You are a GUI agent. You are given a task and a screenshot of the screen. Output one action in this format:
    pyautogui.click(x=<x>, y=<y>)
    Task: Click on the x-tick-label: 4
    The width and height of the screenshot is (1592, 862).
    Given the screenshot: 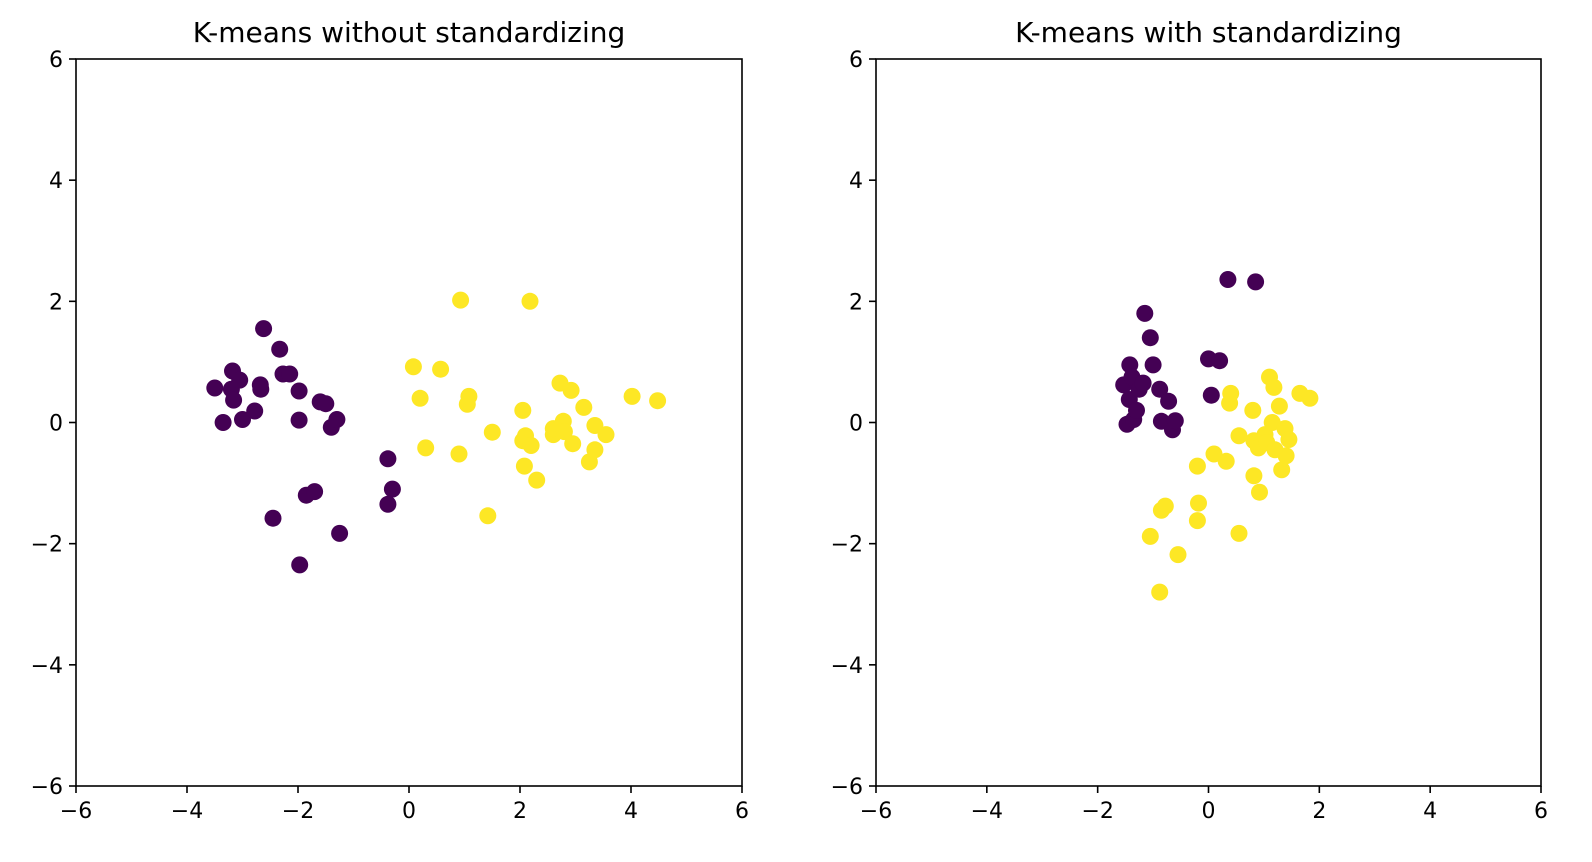 What is the action you would take?
    pyautogui.click(x=1430, y=811)
    